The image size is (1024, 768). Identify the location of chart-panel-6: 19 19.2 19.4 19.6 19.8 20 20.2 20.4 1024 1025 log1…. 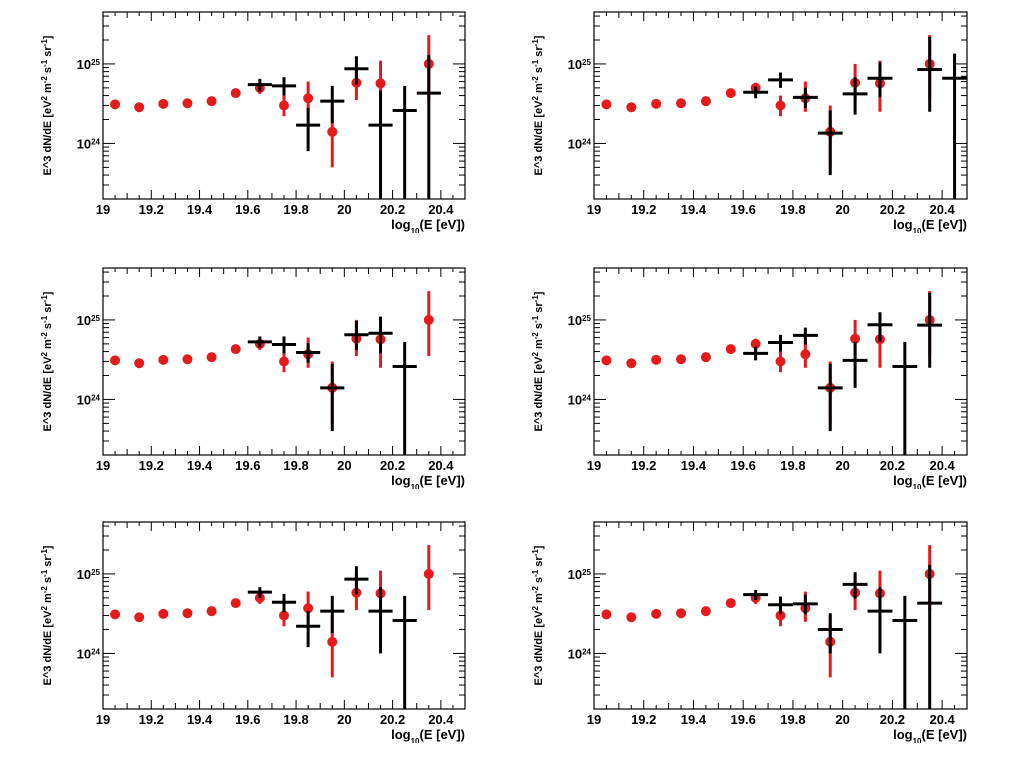
(749, 632).